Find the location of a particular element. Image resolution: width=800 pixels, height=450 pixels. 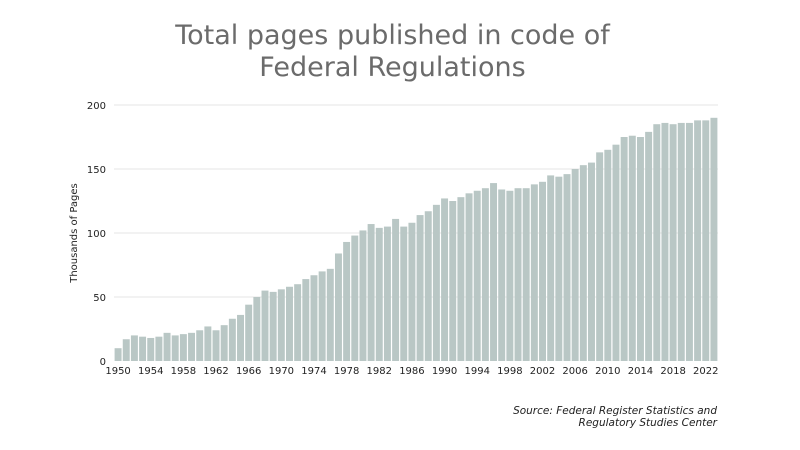

bar-1966 is located at coordinates (249, 332).